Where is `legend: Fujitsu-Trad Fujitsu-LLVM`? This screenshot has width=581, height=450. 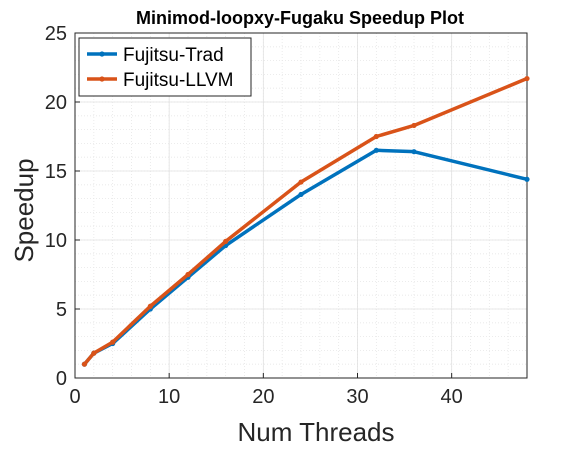 legend: Fujitsu-Trad Fujitsu-LLVM is located at coordinates (165, 67).